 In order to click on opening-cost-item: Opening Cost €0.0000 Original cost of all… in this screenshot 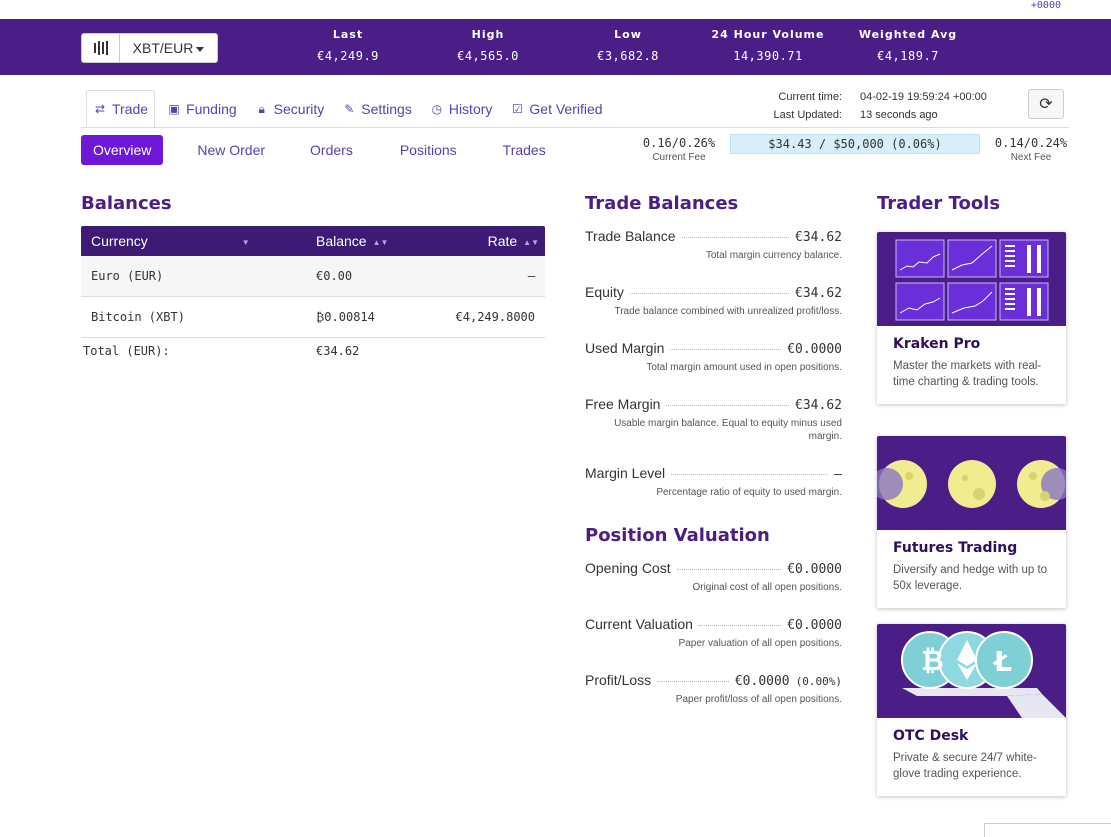, I will do `click(713, 577)`.